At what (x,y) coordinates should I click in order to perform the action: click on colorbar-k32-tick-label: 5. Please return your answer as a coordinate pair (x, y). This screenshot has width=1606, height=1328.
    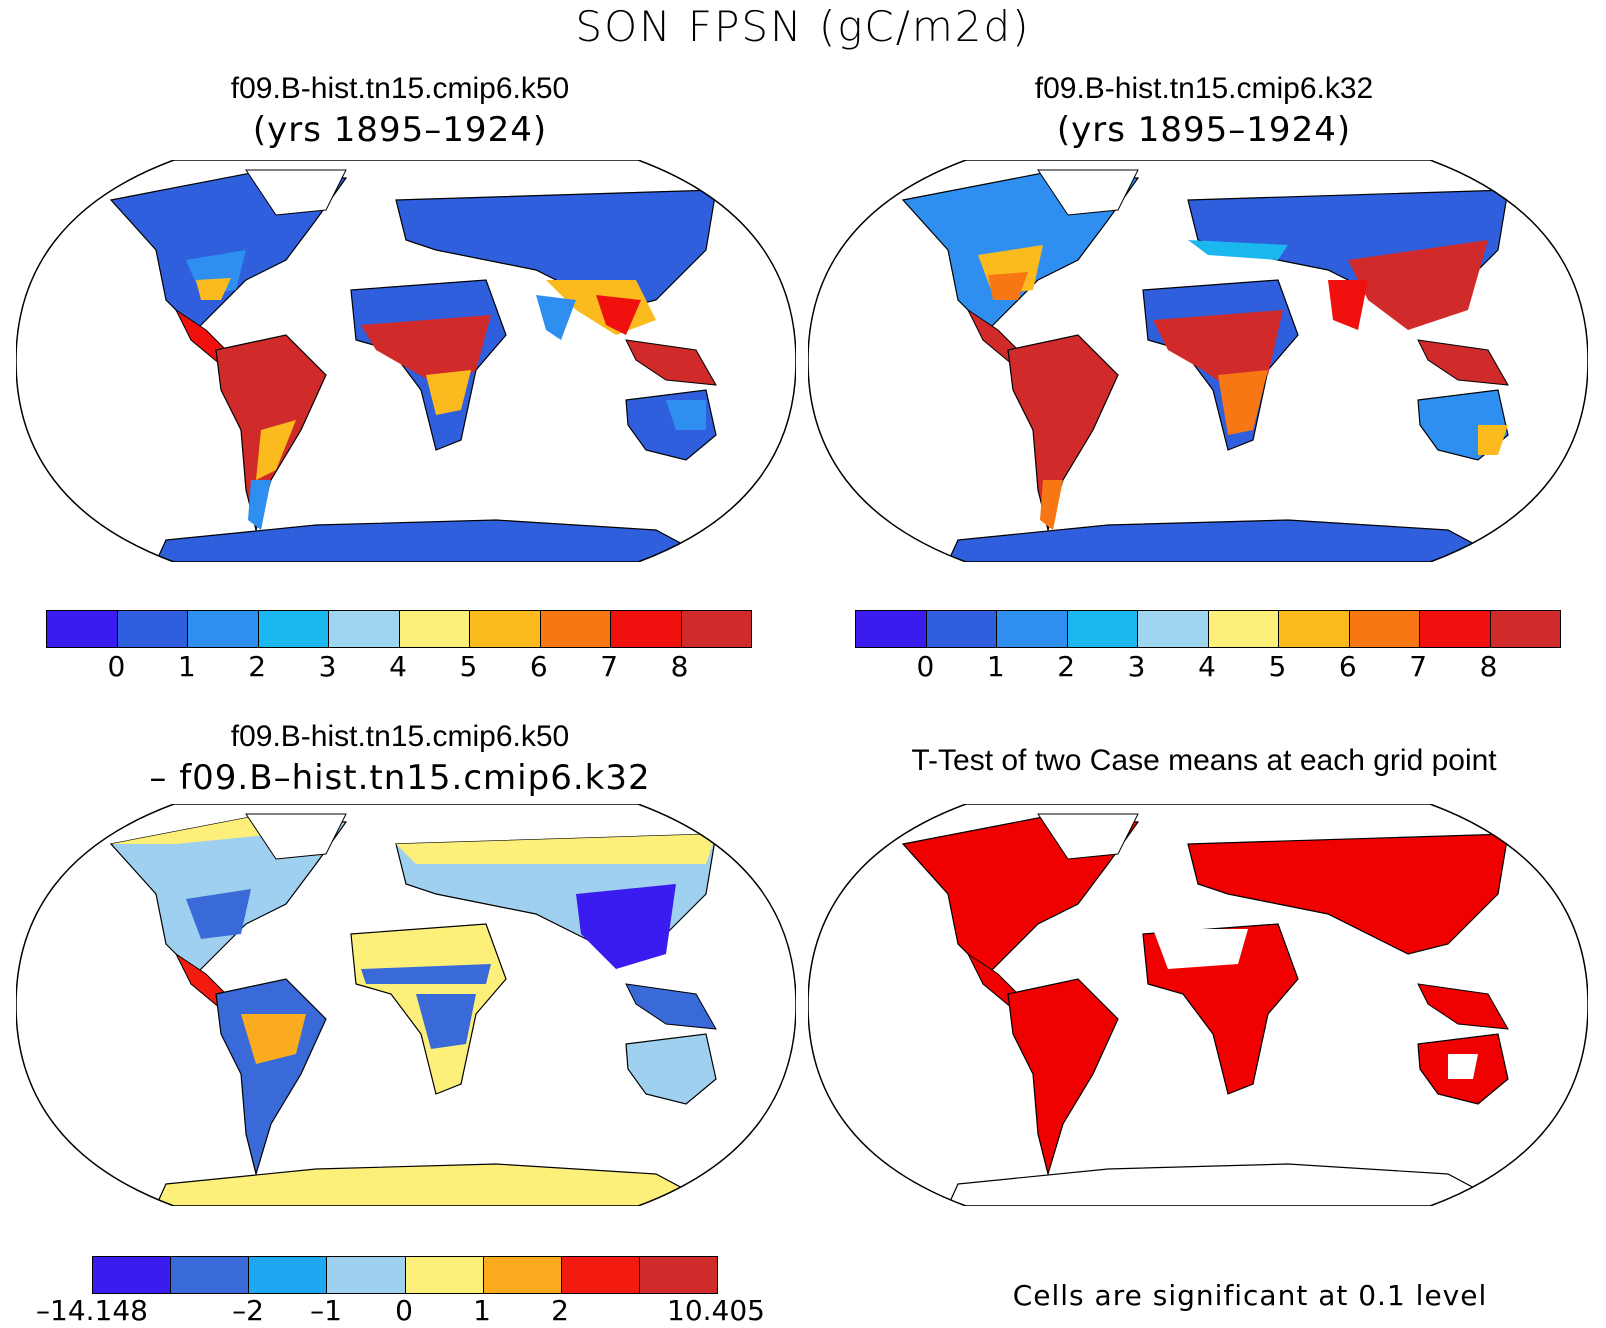
    Looking at the image, I should click on (1277, 666).